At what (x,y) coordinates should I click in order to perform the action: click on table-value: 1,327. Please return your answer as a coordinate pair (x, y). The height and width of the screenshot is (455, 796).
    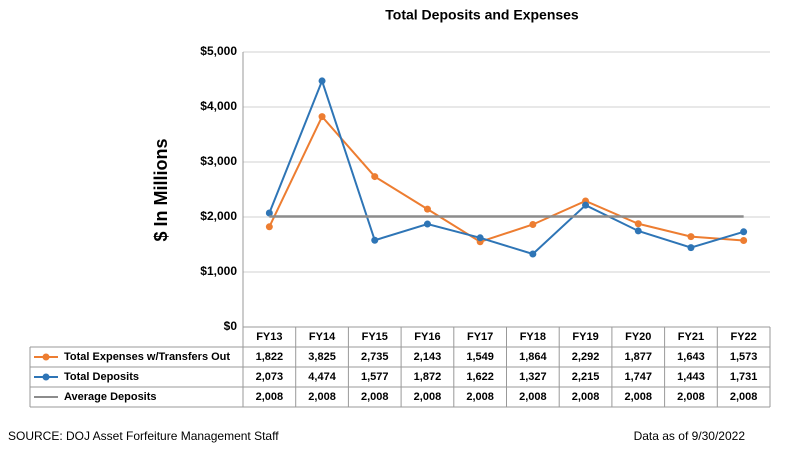
    Looking at the image, I should click on (533, 377).